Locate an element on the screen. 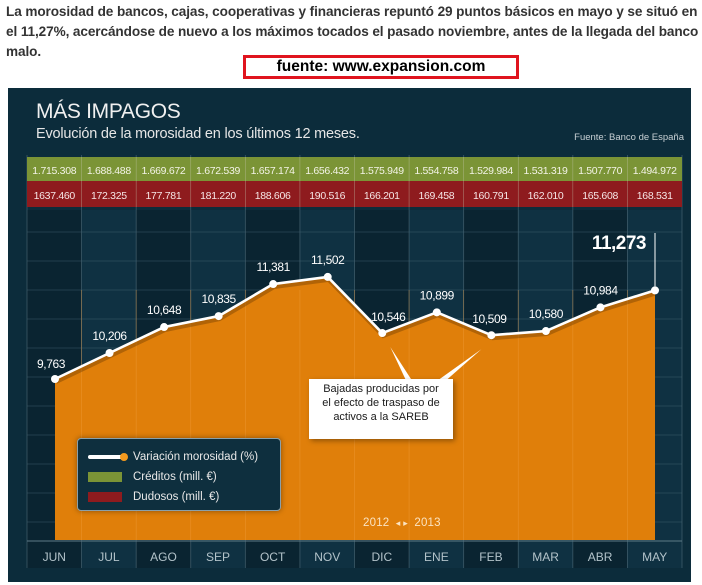 The image size is (702, 585). month-label: NOV is located at coordinates (327, 557).